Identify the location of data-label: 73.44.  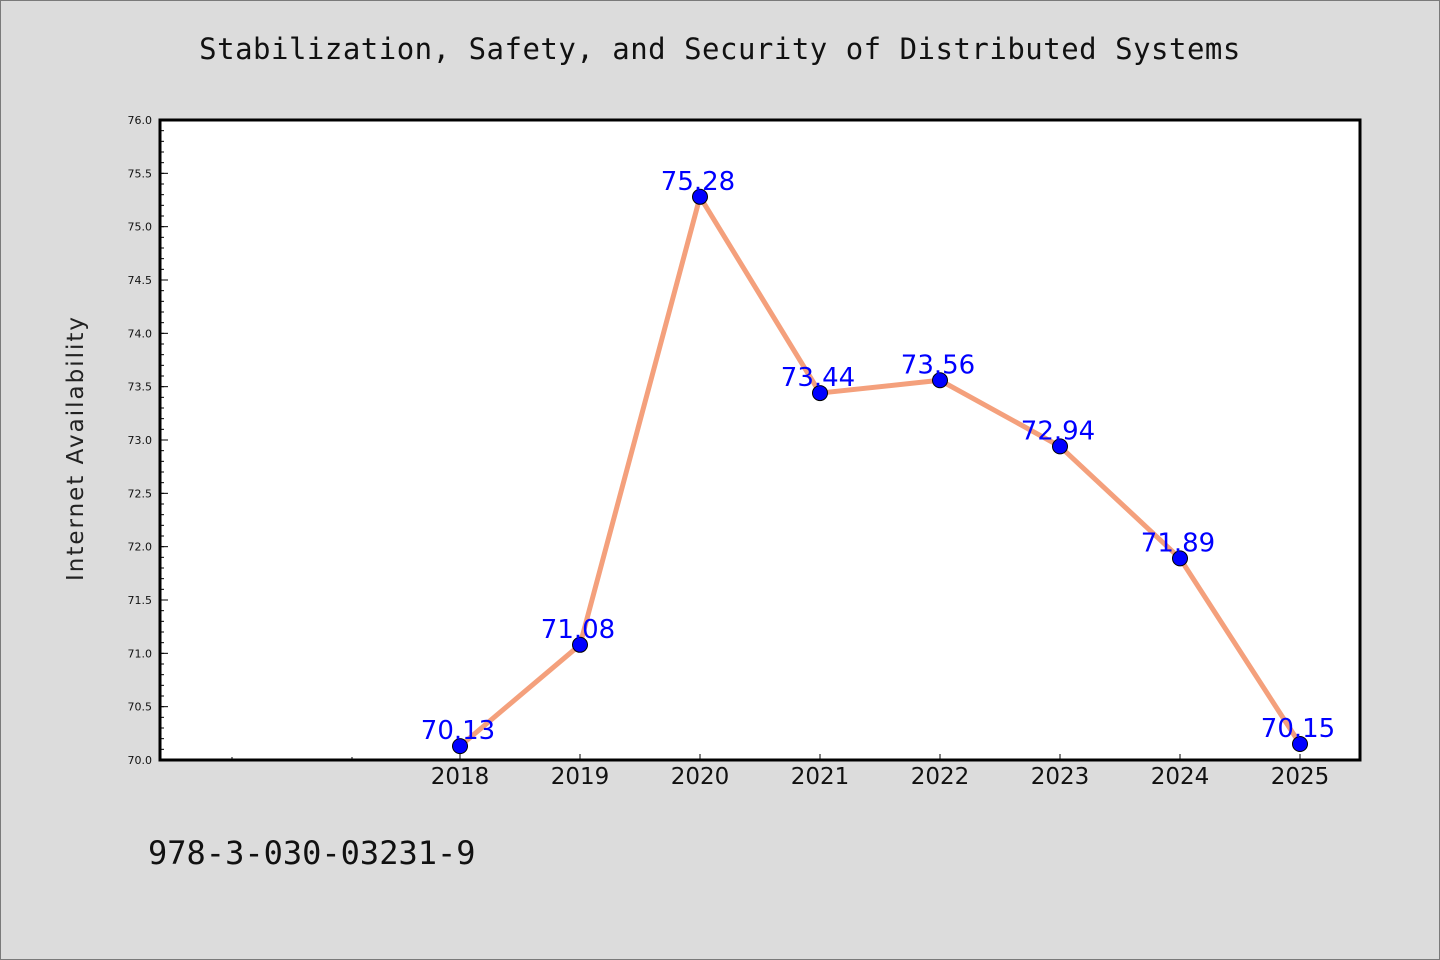
(818, 378).